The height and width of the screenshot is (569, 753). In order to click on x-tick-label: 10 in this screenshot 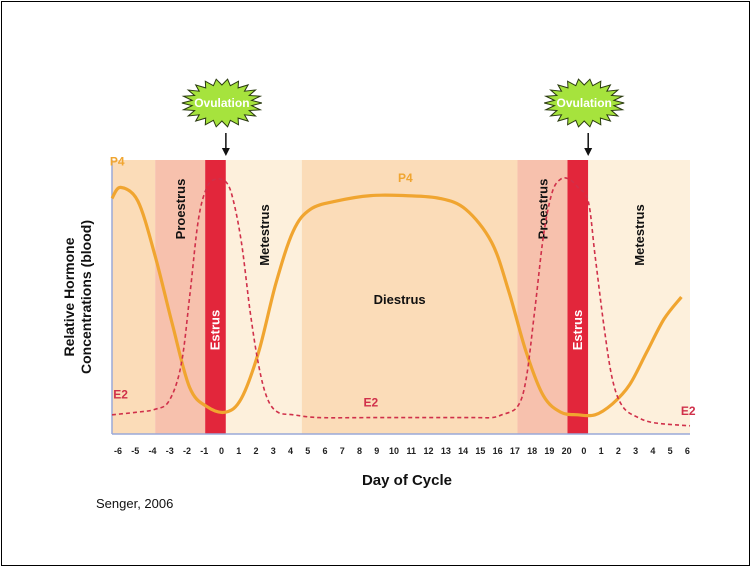, I will do `click(394, 451)`.